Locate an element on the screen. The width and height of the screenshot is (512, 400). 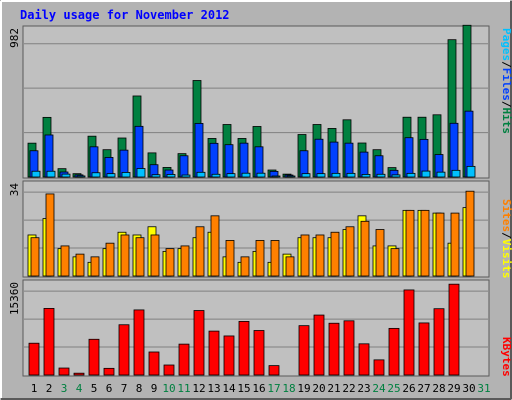
x-tick-label-23: 23 is located at coordinates (363, 388).